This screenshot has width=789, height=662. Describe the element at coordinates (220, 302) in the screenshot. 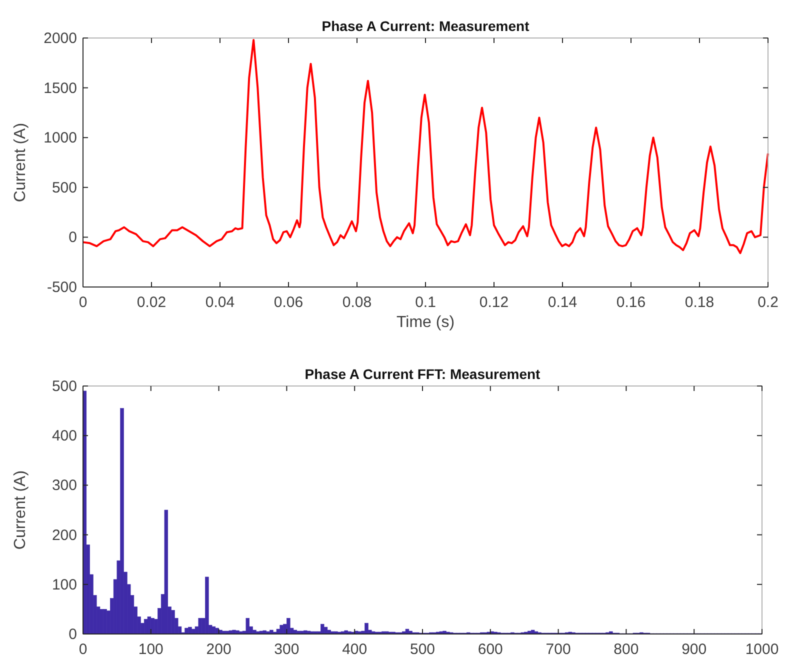

I see `x-tick-label: 0.04` at that location.